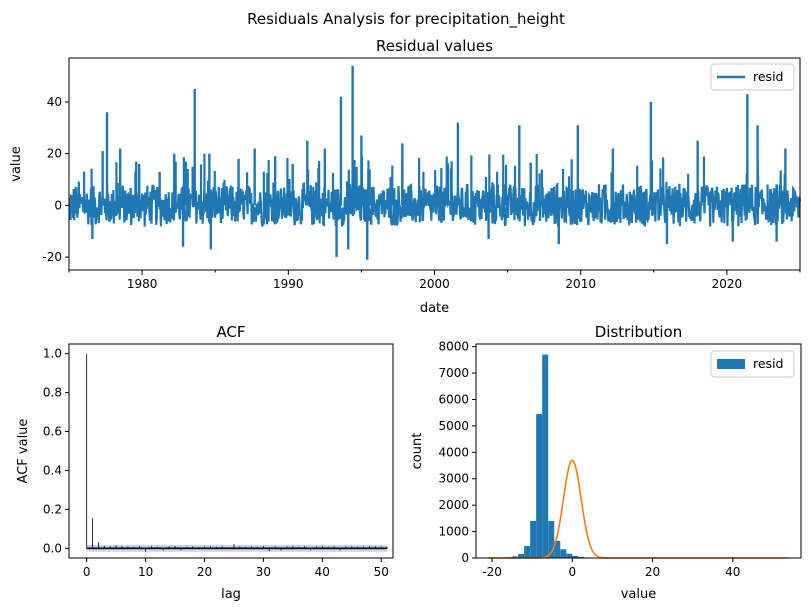 The height and width of the screenshot is (615, 811). Describe the element at coordinates (639, 332) in the screenshot. I see `dist-title: Distribution` at that location.